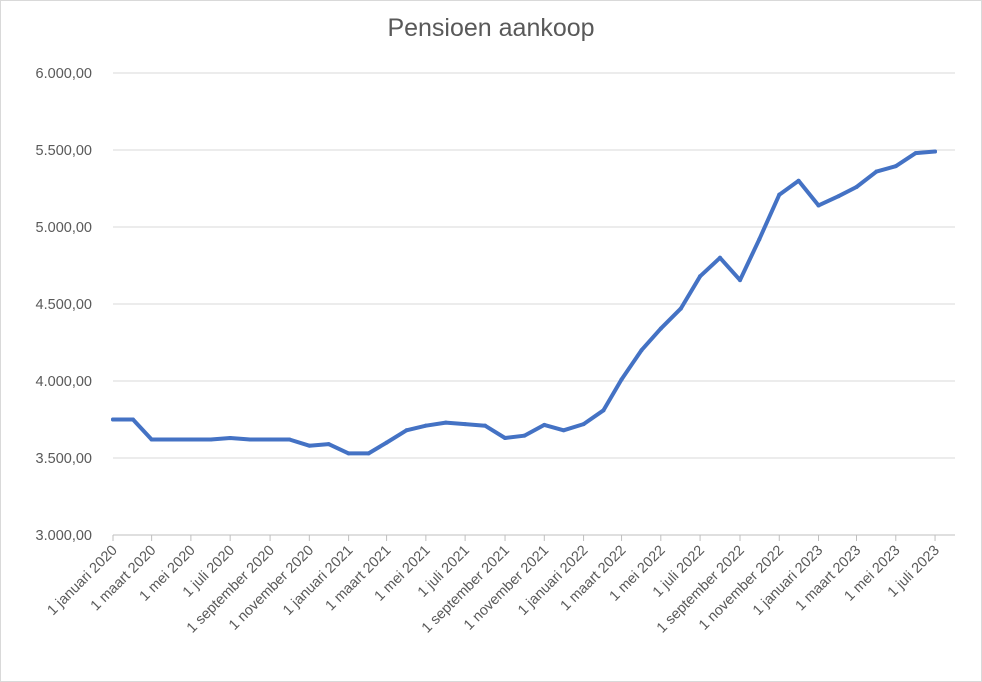  What do you see at coordinates (64, 459) in the screenshot?
I see `y-tick-label: 3.500,00` at bounding box center [64, 459].